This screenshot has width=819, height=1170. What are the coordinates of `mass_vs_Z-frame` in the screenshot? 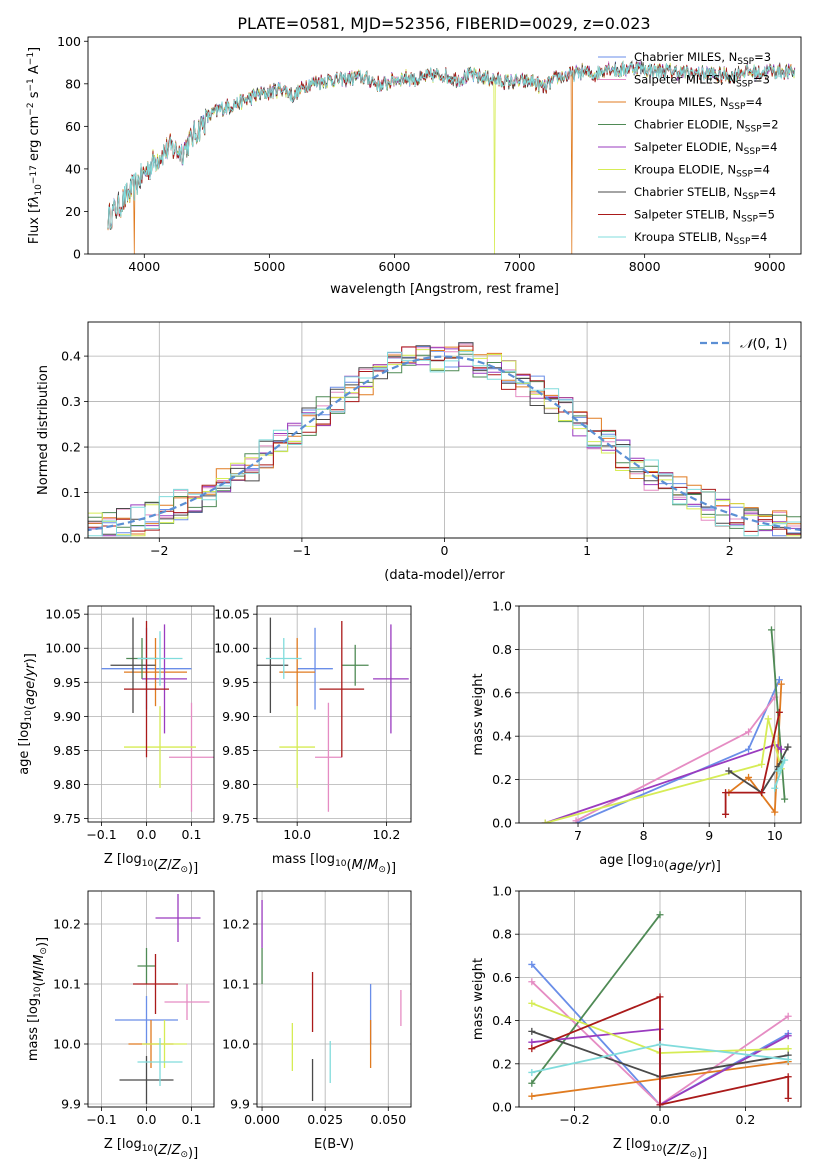 It's located at (151, 999).